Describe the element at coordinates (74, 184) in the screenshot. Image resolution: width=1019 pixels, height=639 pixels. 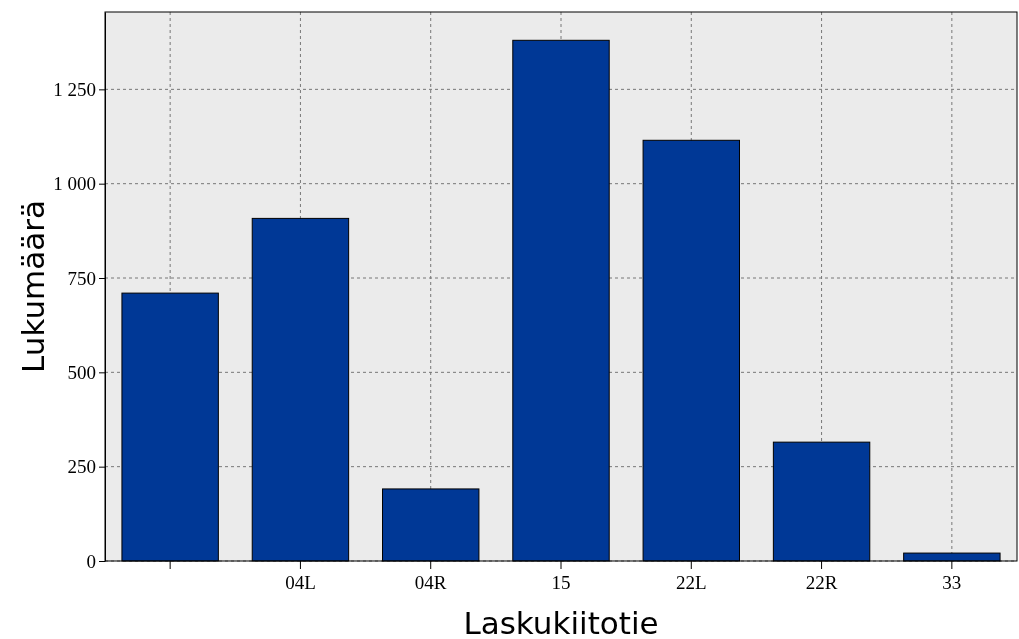
I see `y-tick-label: 1 000` at that location.